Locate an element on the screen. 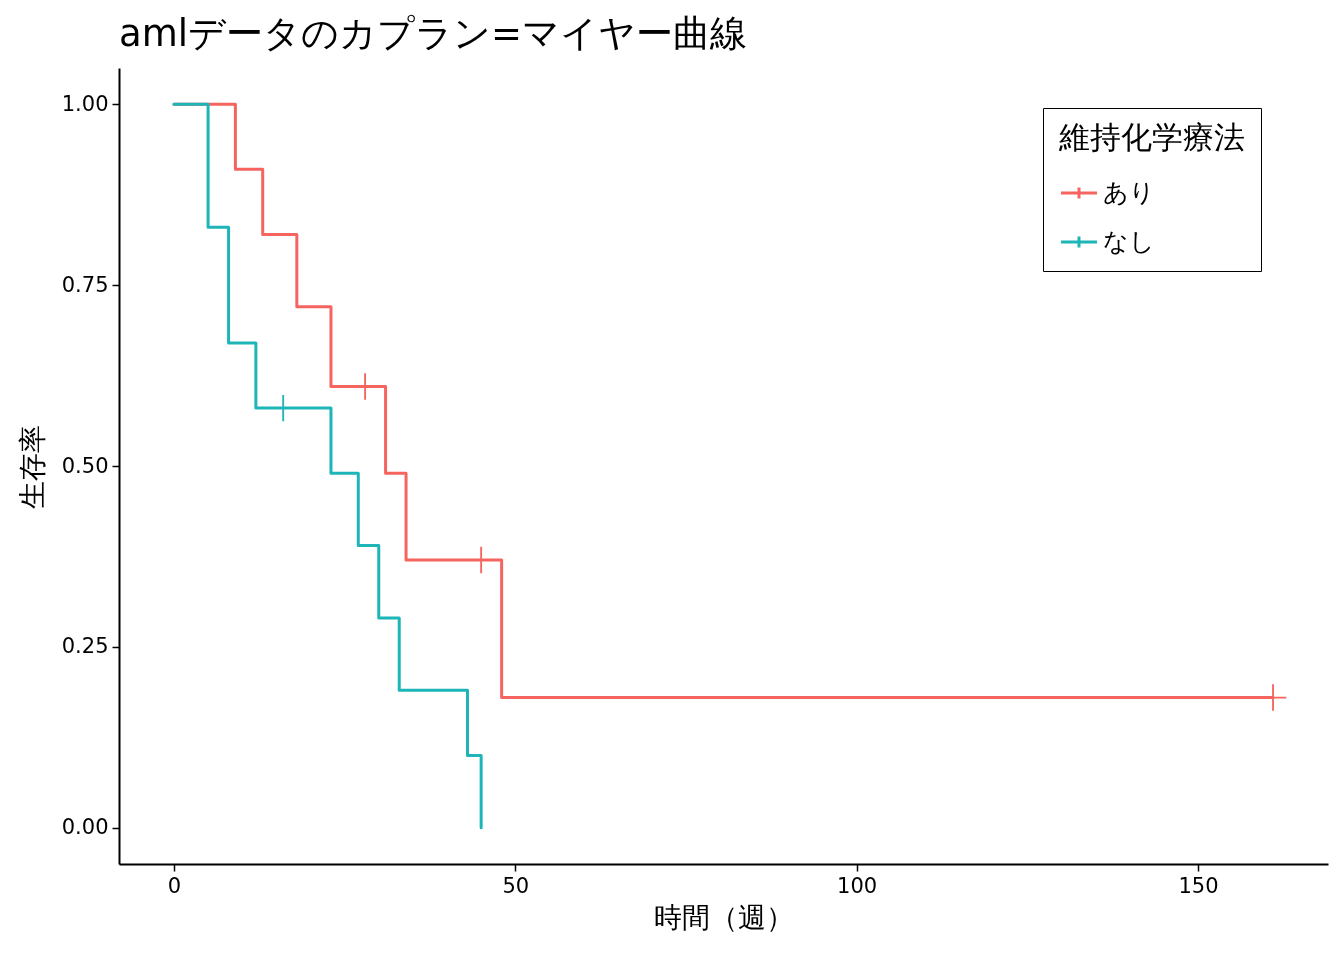  x-tick-label: 150 is located at coordinates (1198, 885).